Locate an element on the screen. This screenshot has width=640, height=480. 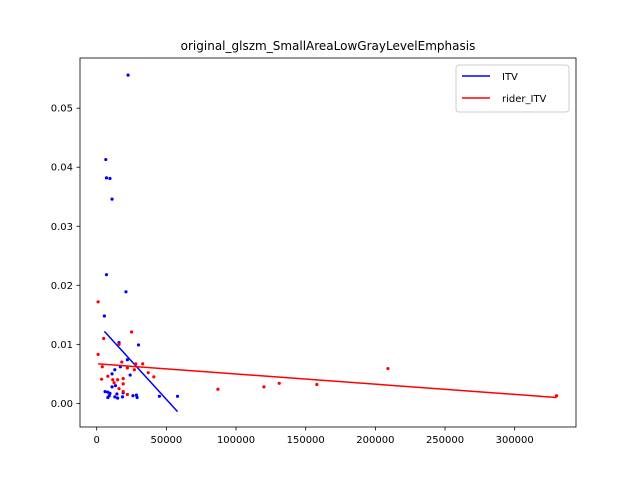
y-tick-label: 0.04 is located at coordinates (62, 168).